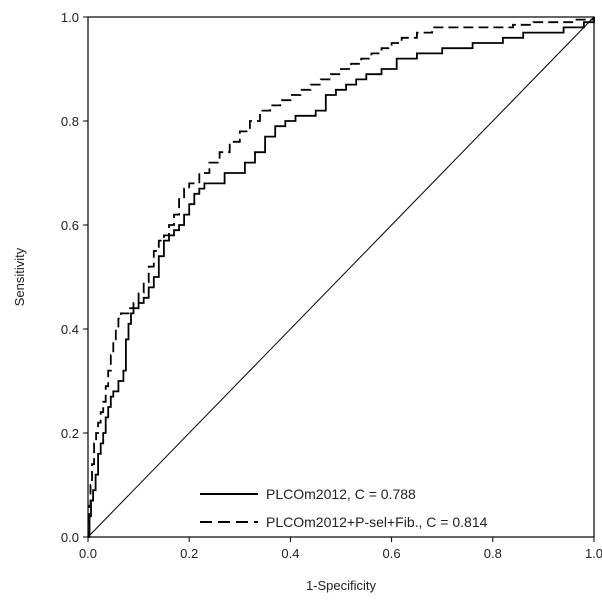 The image size is (602, 604). Describe the element at coordinates (392, 553) in the screenshot. I see `x-tick-label: 0.6` at that location.